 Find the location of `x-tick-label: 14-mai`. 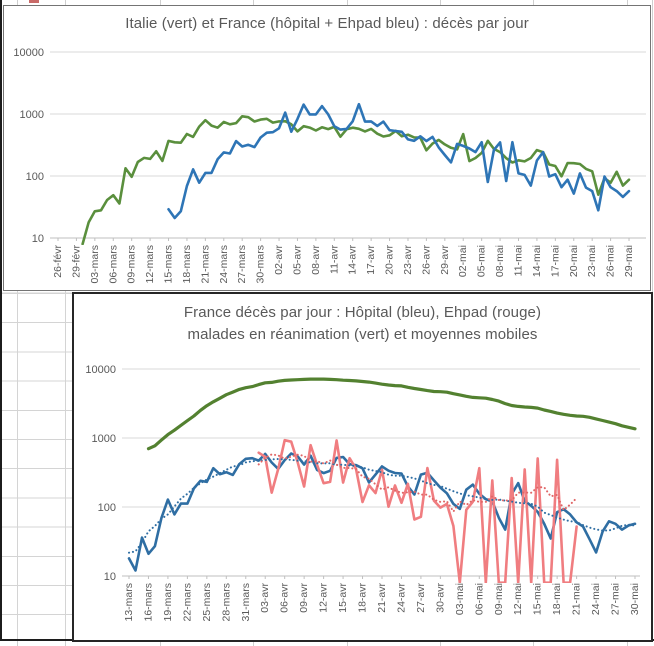

x-tick-label: 14-mai is located at coordinates (537, 261).